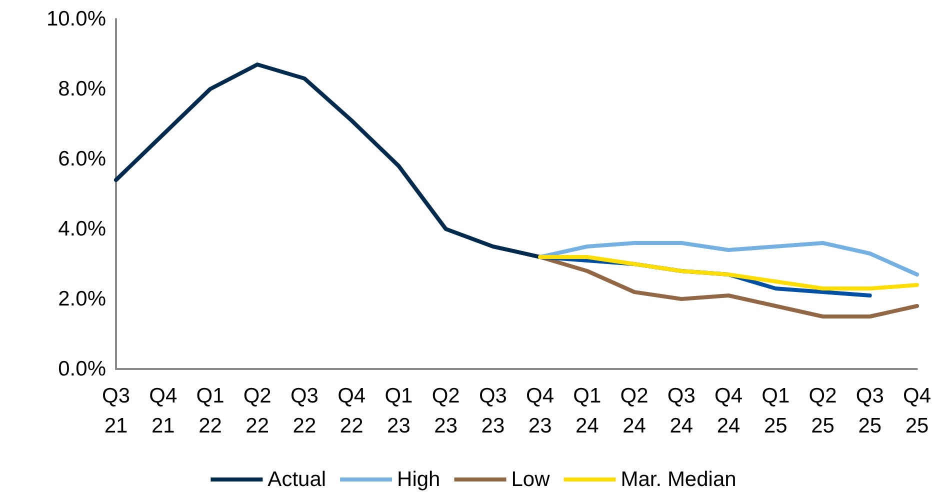  Describe the element at coordinates (678, 479) in the screenshot. I see `legend-label: Mar. Median` at that location.